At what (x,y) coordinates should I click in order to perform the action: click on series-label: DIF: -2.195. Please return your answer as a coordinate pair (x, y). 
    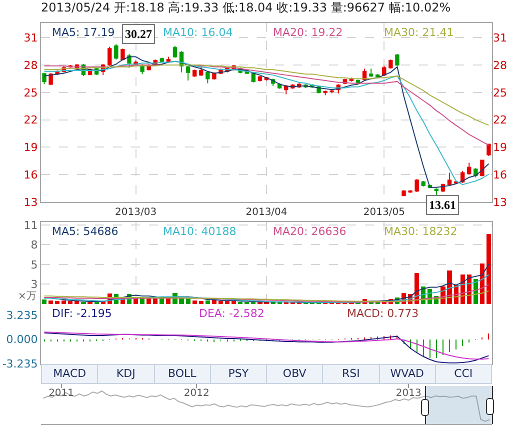
    Looking at the image, I should click on (82, 313).